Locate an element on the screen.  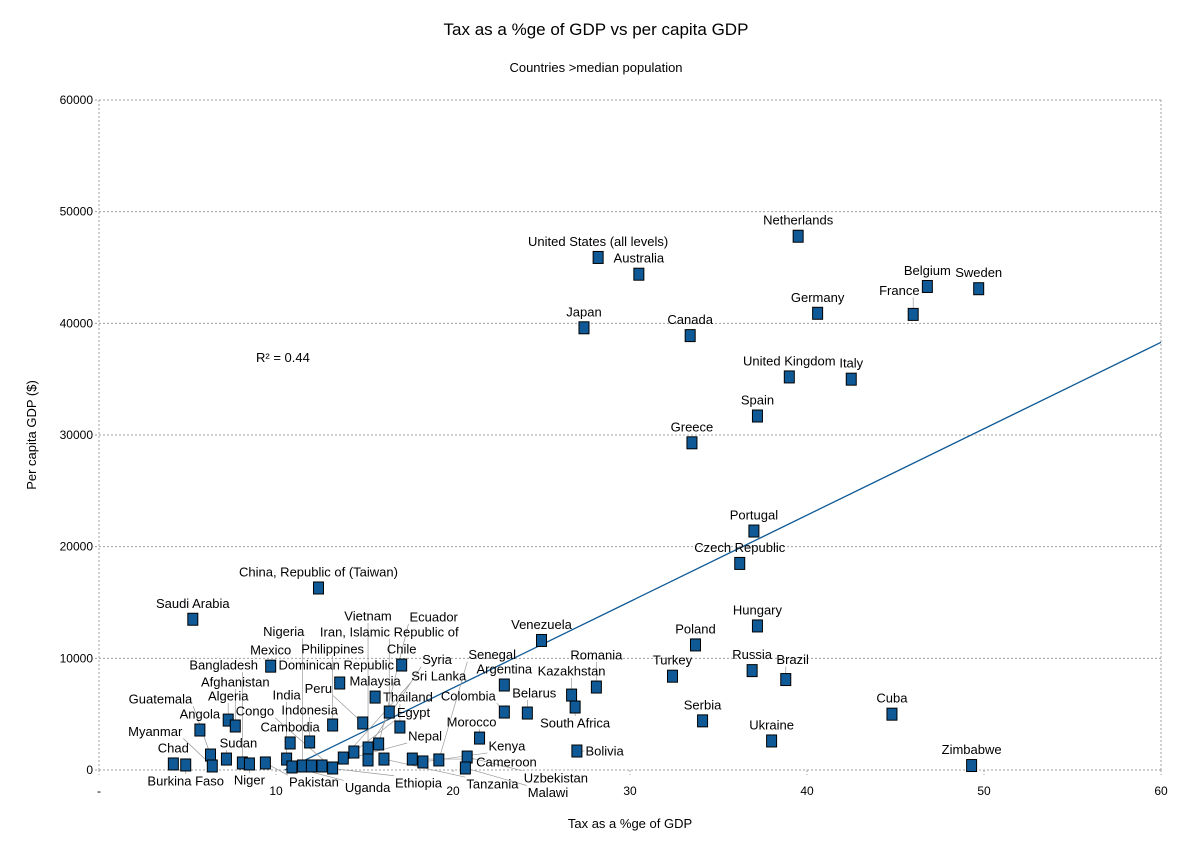
data-label: Philippines is located at coordinates (332, 648).